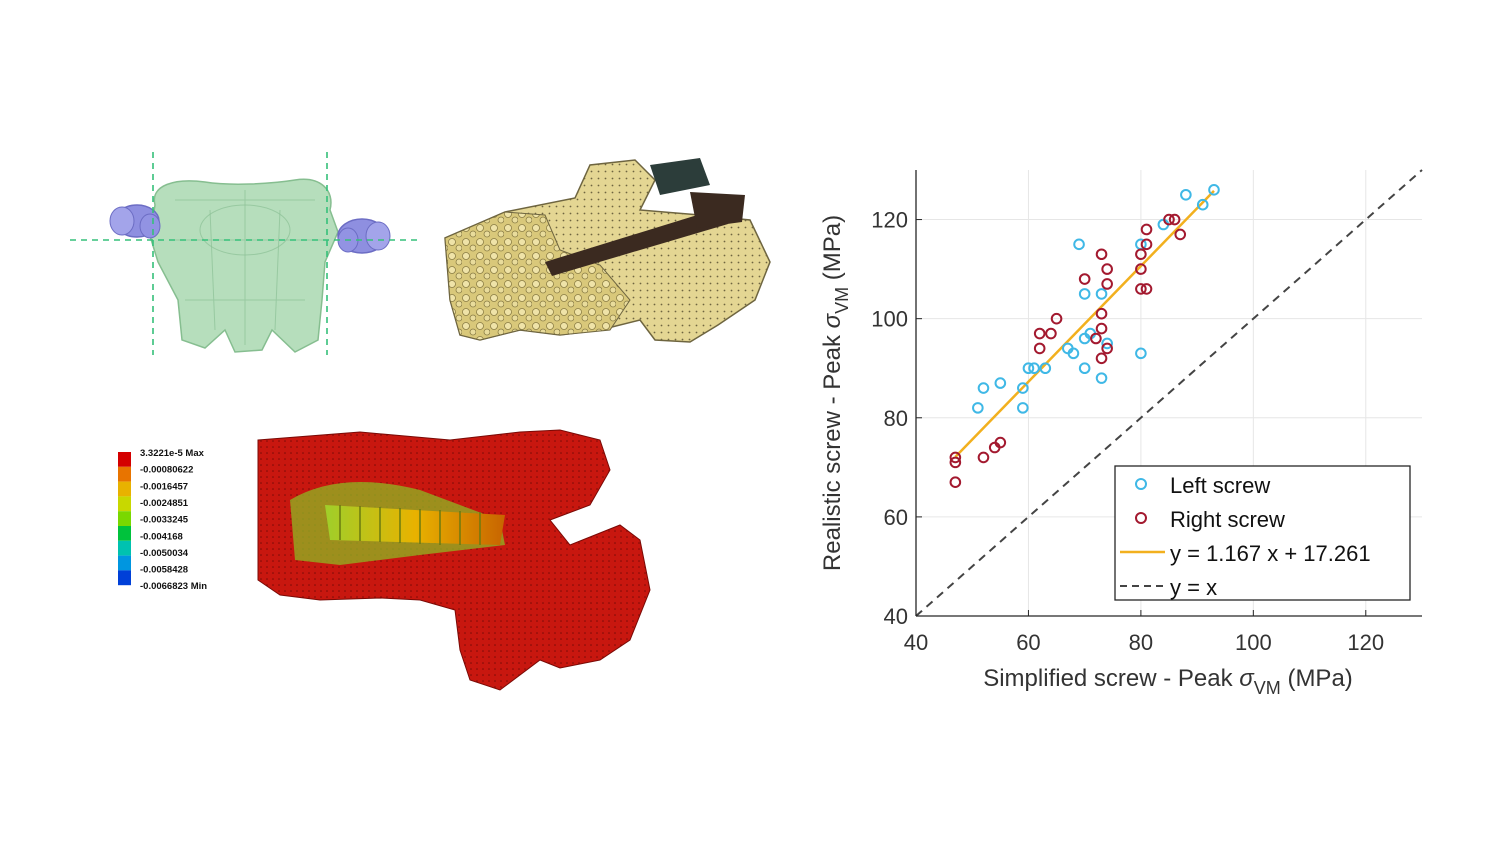 The image size is (1504, 846). What do you see at coordinates (1193, 587) in the screenshot?
I see `legend-identity-line-label: y = x` at bounding box center [1193, 587].